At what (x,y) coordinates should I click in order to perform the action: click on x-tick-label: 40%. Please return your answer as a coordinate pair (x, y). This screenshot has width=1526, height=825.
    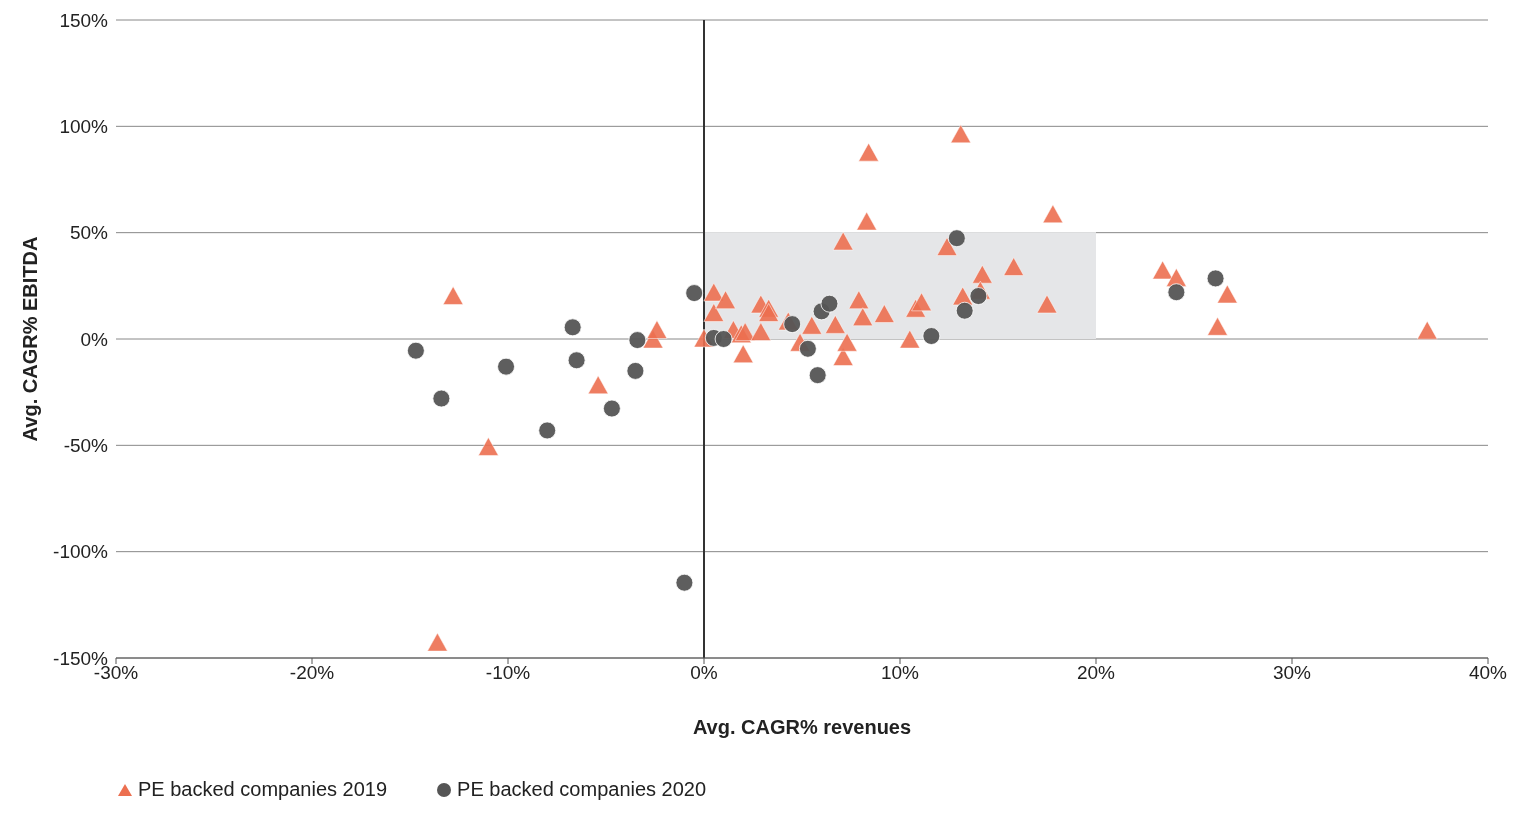
    Looking at the image, I should click on (1488, 673).